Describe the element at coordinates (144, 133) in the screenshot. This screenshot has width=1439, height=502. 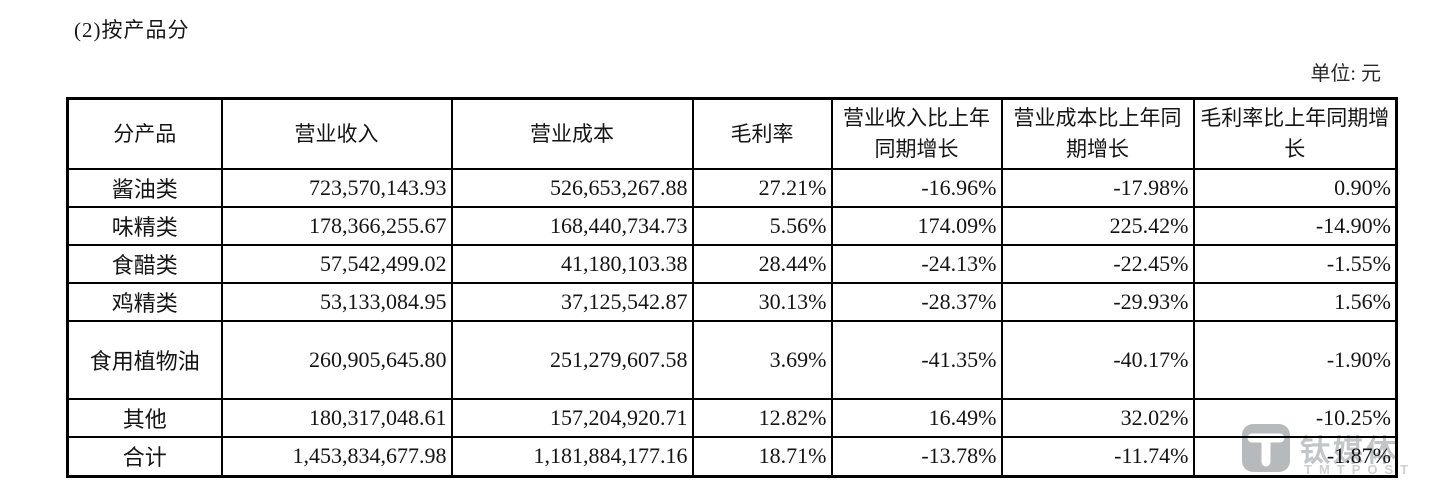
I see `column-header-product: 分产品` at that location.